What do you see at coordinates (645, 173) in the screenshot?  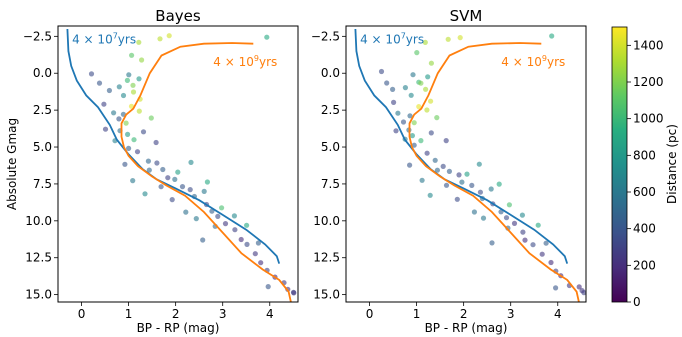 I see `colorbar-ticks: 0 200 400 600 800 1000 1200 1400` at bounding box center [645, 173].